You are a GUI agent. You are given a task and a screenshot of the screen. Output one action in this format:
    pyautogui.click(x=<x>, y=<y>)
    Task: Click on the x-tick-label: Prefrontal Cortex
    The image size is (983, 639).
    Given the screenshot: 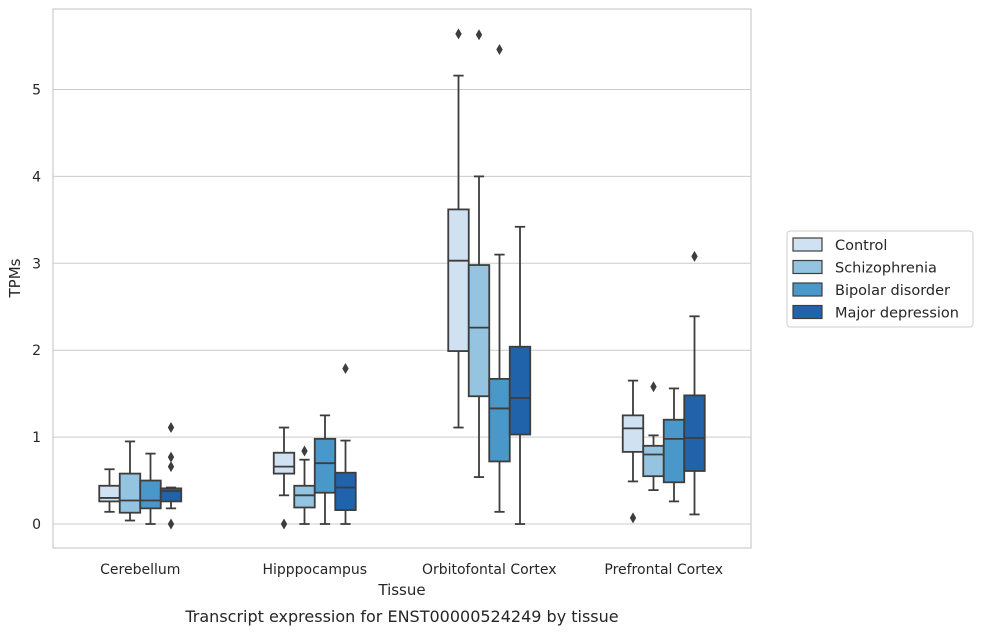 What is the action you would take?
    pyautogui.click(x=663, y=570)
    